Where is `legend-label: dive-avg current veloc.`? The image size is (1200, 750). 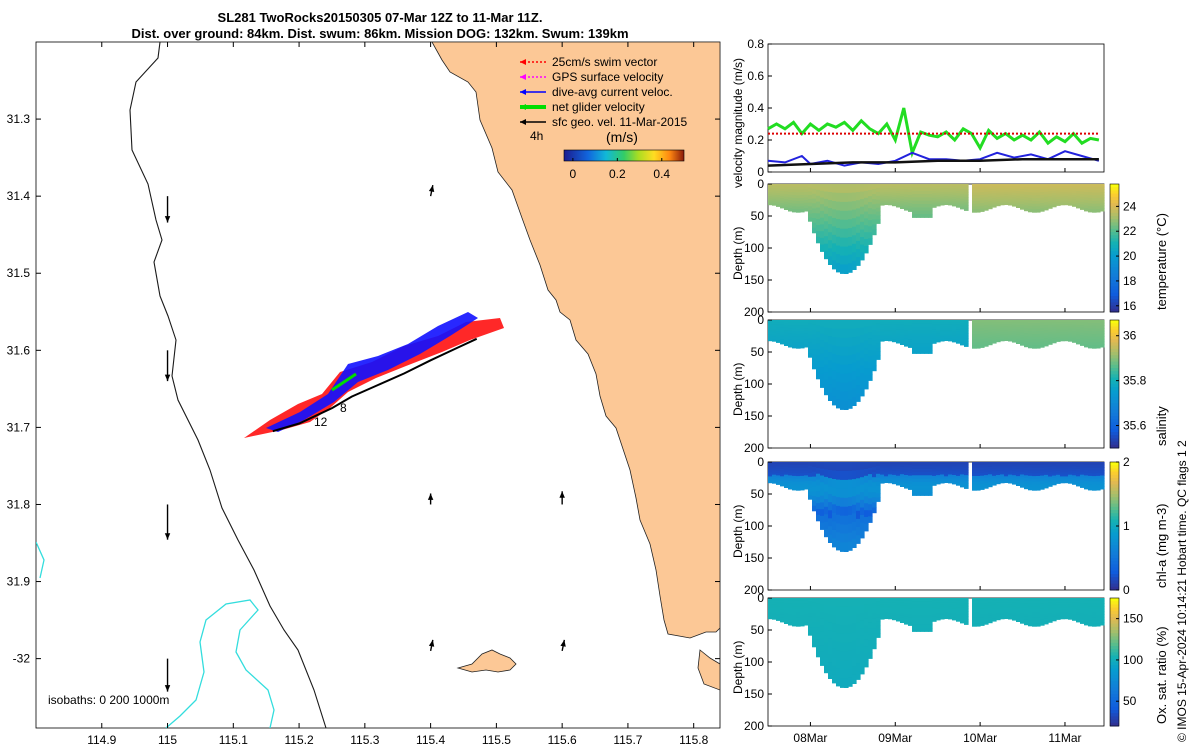
legend-label: dive-avg current veloc. is located at coordinates (612, 92).